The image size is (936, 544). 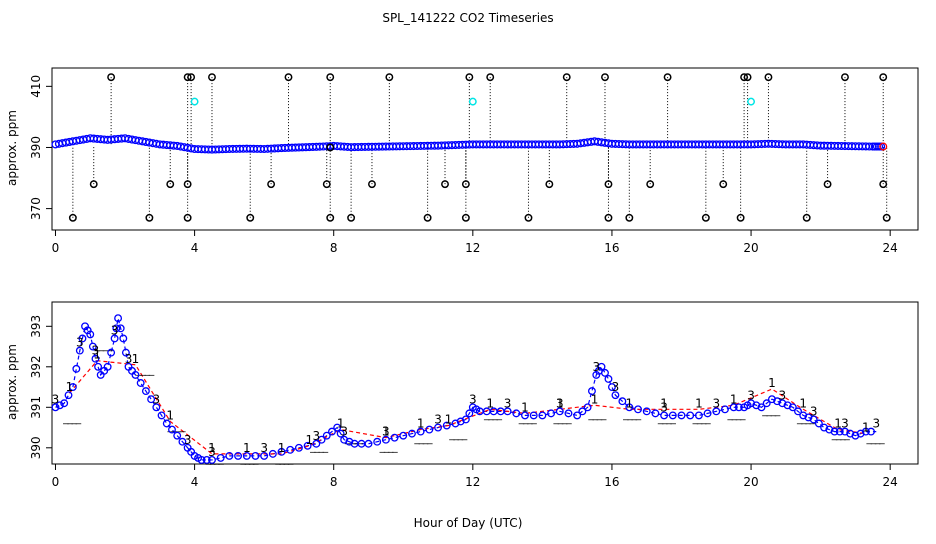 I want to click on x-tick-label: 0, so click(x=56, y=248).